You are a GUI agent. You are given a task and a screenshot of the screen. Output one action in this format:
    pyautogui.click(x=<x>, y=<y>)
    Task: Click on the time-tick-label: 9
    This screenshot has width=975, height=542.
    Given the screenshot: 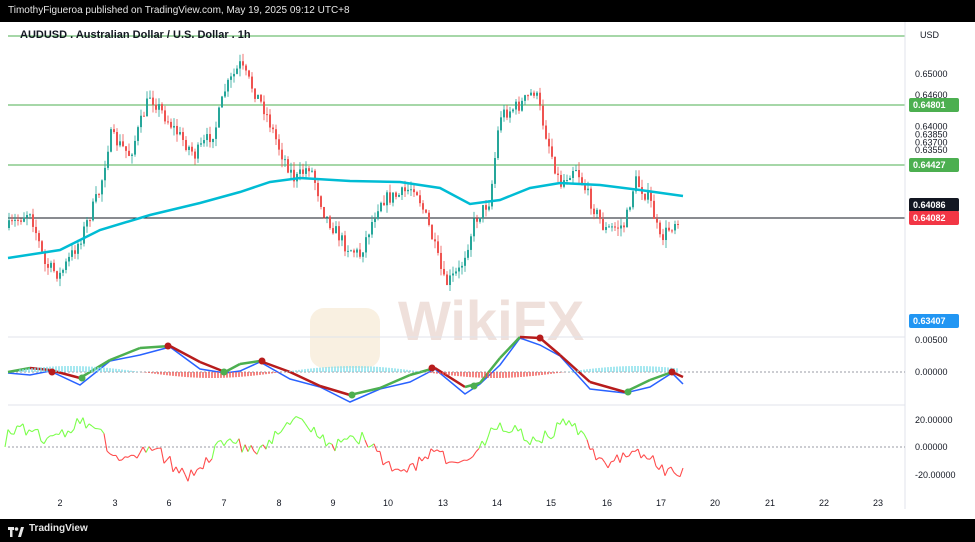 What is the action you would take?
    pyautogui.click(x=332, y=503)
    